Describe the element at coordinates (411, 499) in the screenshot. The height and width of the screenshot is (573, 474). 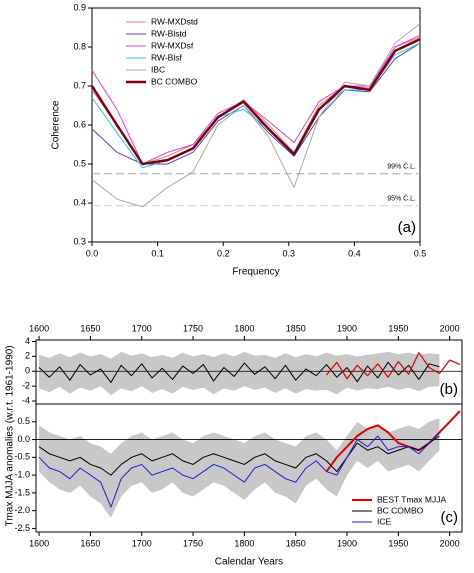
I see `legend-label: BEST Tmax MJJA` at that location.